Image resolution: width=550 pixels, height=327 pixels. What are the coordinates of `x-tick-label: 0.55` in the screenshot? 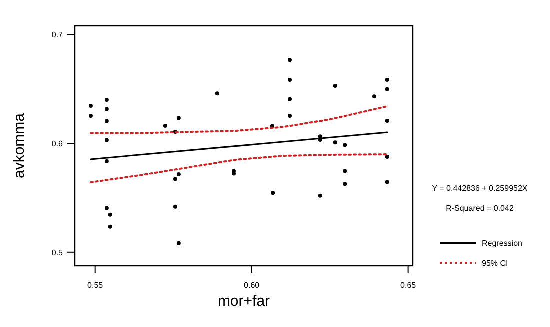 It's located at (96, 285).